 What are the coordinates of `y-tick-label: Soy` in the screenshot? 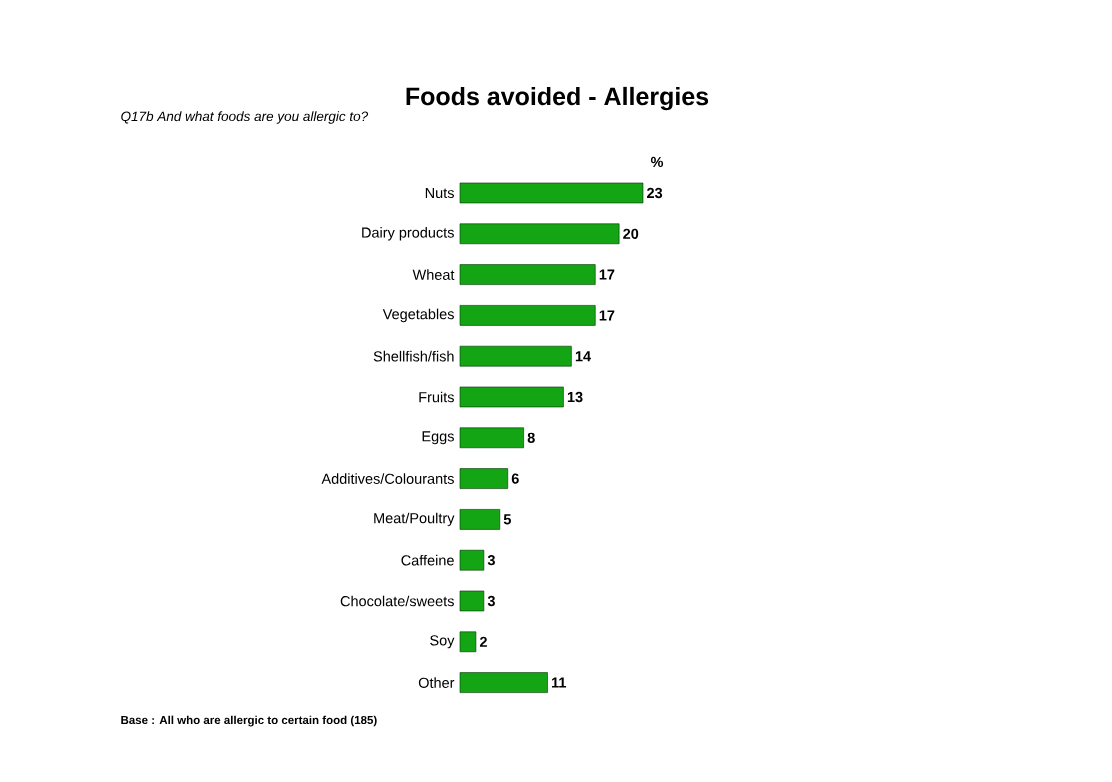 It's located at (442, 642).